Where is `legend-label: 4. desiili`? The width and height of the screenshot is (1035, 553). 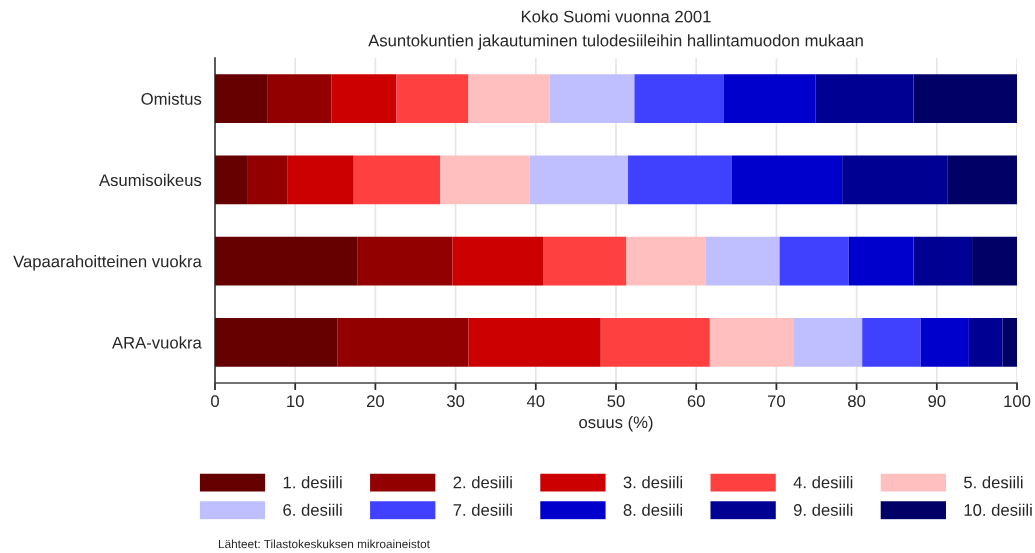
legend-label: 4. desiili is located at coordinates (823, 482).